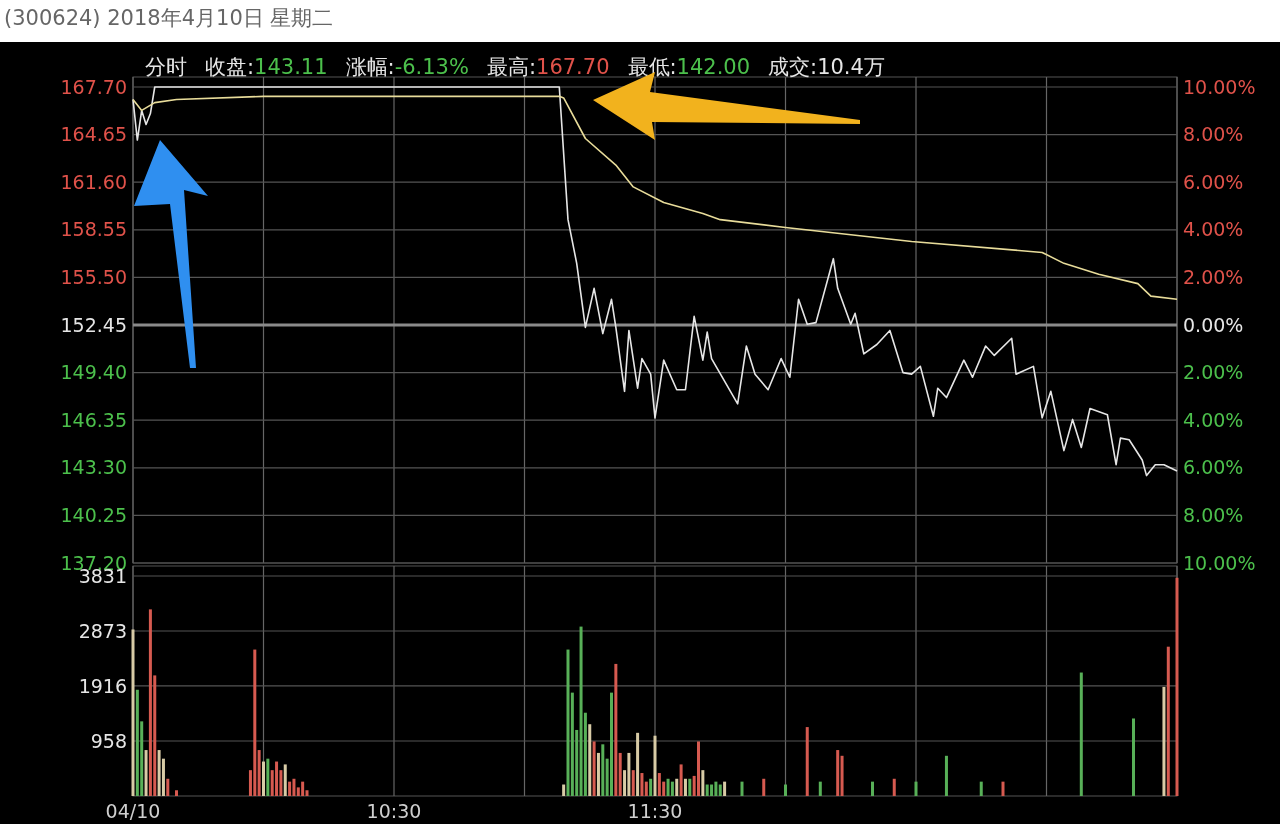 The height and width of the screenshot is (824, 1280). Describe the element at coordinates (93, 372) in the screenshot. I see `y-tick-label: 149.40` at that location.